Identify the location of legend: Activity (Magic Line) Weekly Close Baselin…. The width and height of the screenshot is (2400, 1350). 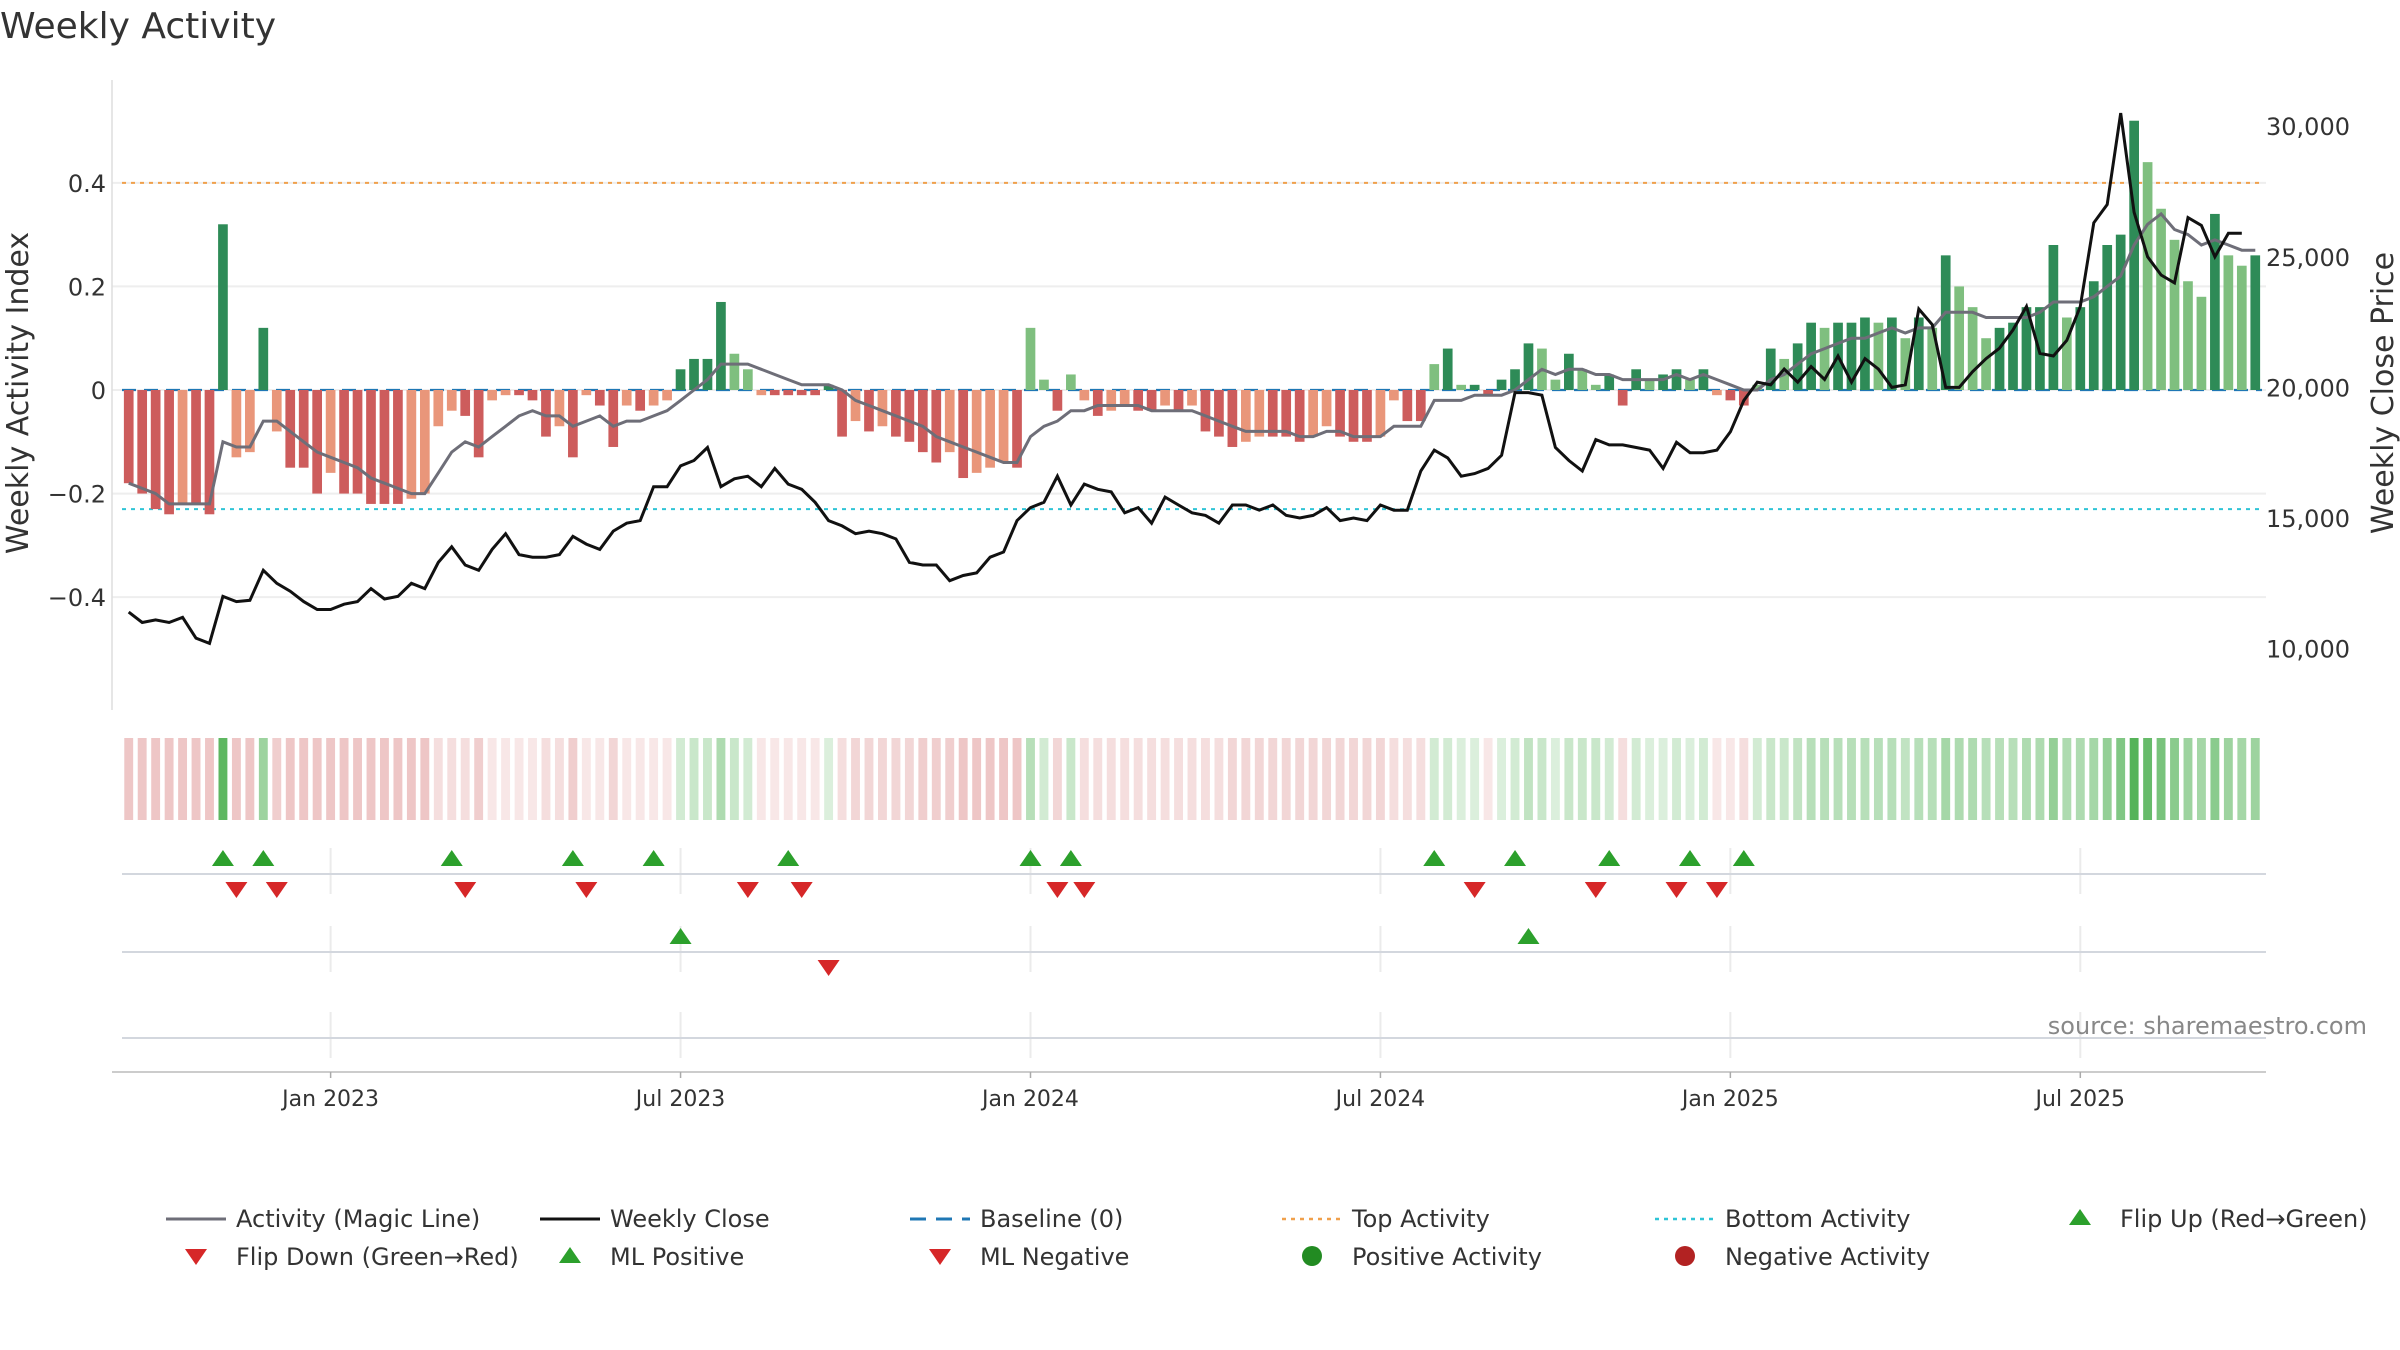
(1267, 1238).